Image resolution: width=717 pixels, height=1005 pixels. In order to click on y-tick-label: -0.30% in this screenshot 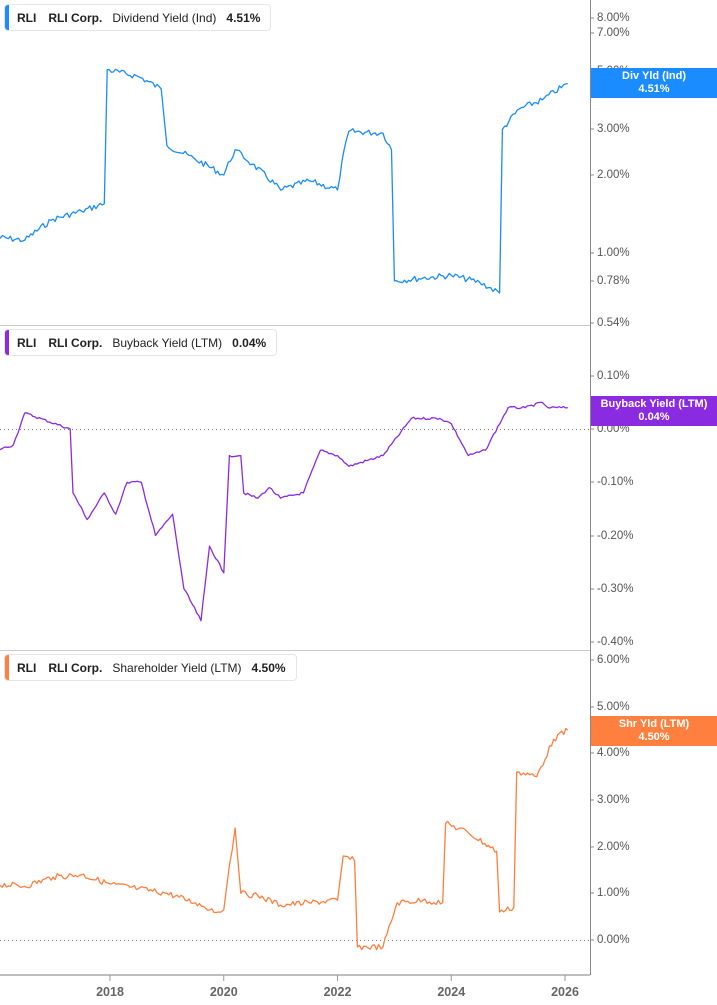, I will do `click(615, 589)`.